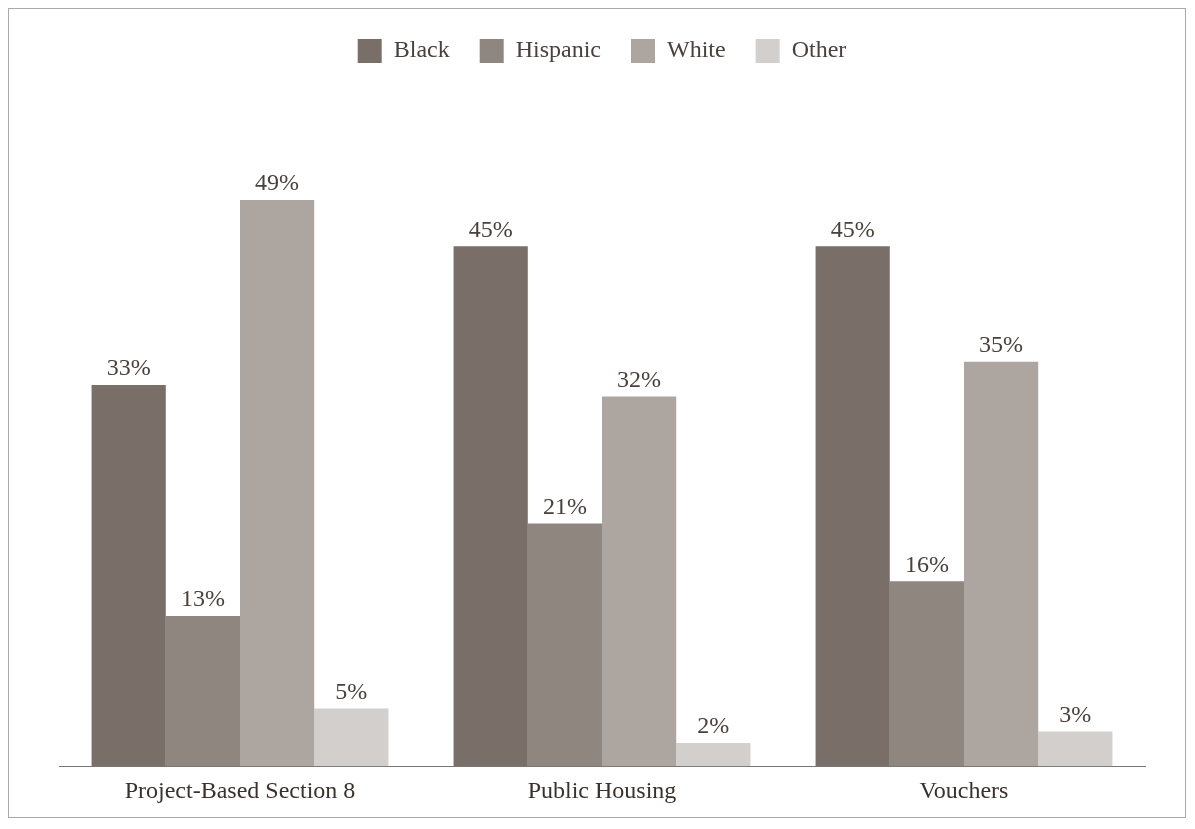  I want to click on x-tick-label: Project-Based Section 8, so click(240, 789).